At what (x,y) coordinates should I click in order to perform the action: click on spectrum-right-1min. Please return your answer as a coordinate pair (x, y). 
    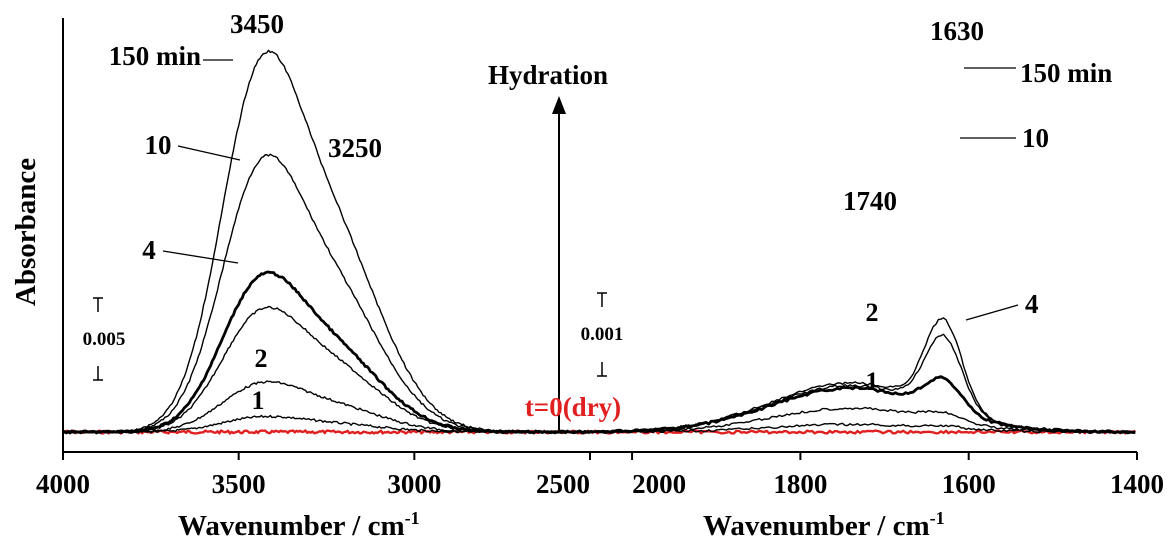
    Looking at the image, I should click on (862, 428).